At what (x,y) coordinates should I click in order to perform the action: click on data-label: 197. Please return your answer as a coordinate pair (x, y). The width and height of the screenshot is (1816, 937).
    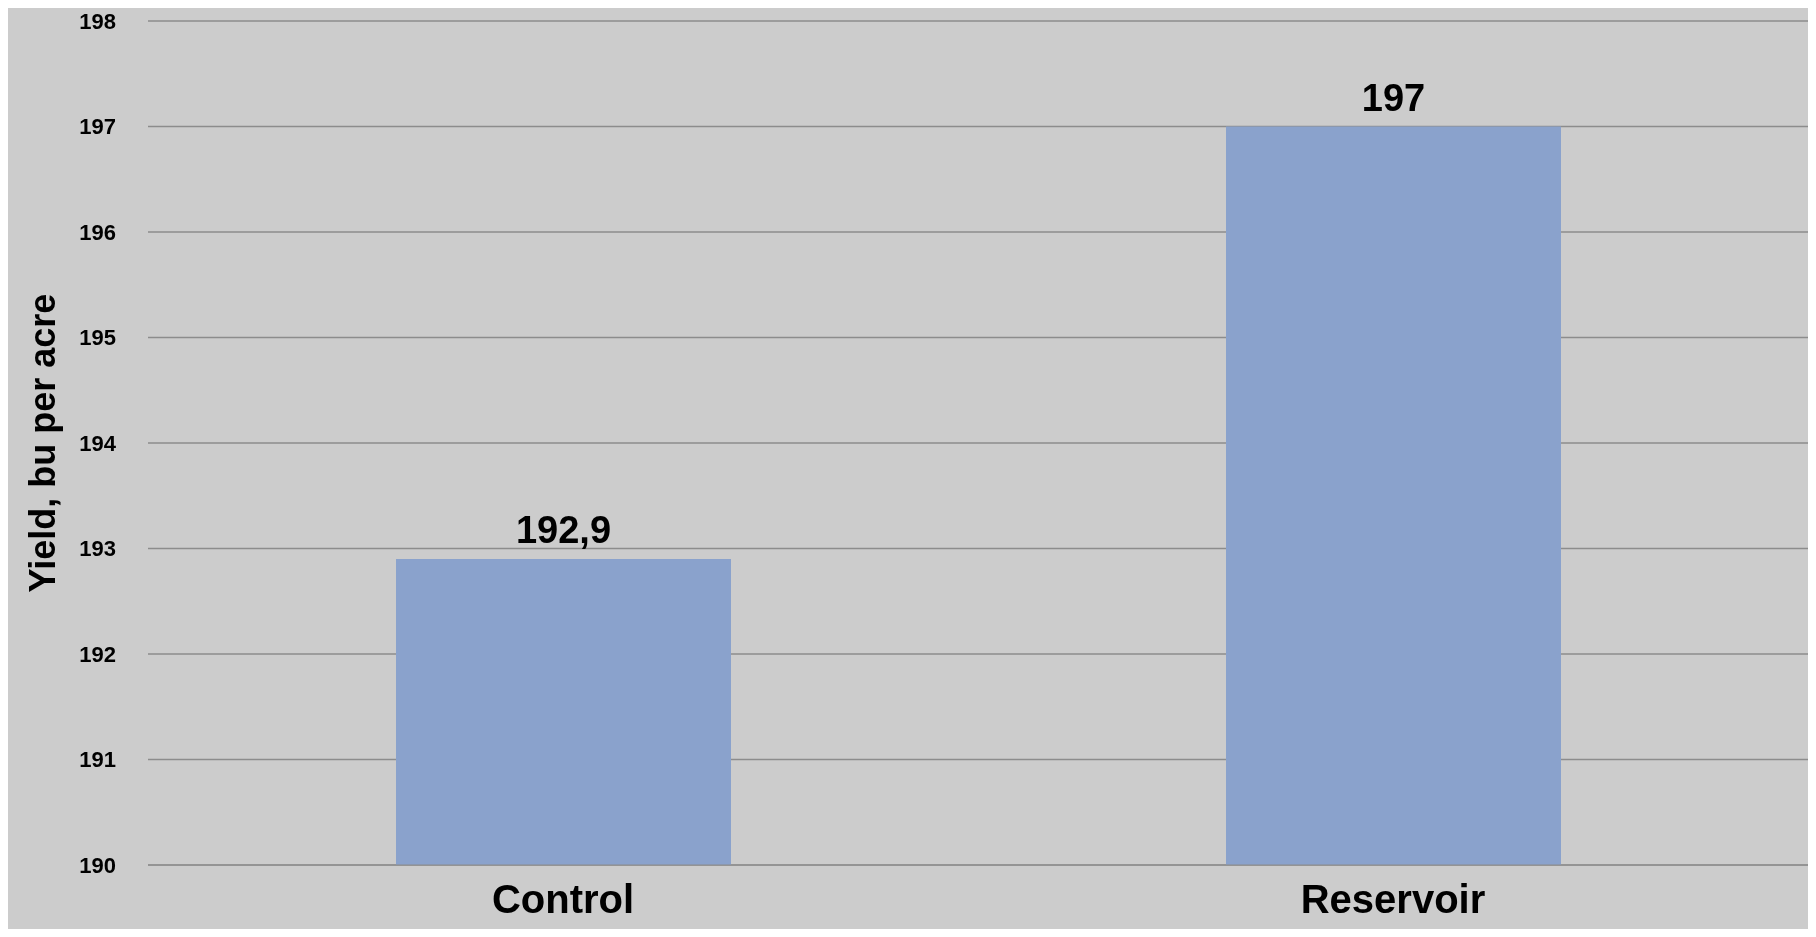
    Looking at the image, I should click on (1393, 97).